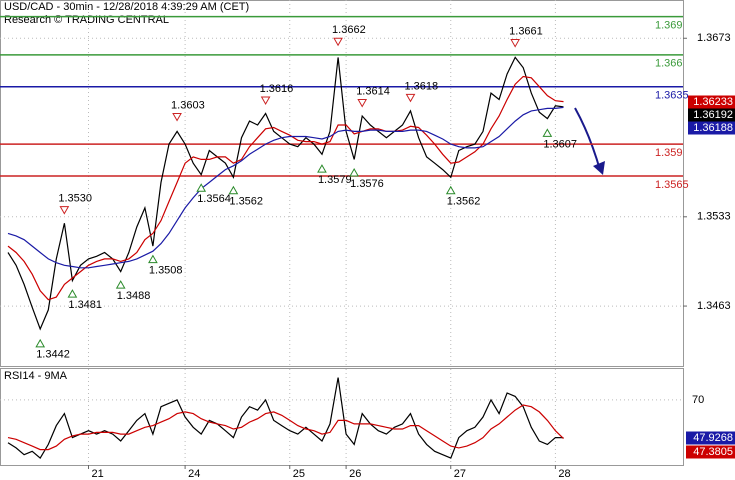 This screenshot has height=480, width=735. What do you see at coordinates (599, 168) in the screenshot?
I see `projection-arrowhead` at bounding box center [599, 168].